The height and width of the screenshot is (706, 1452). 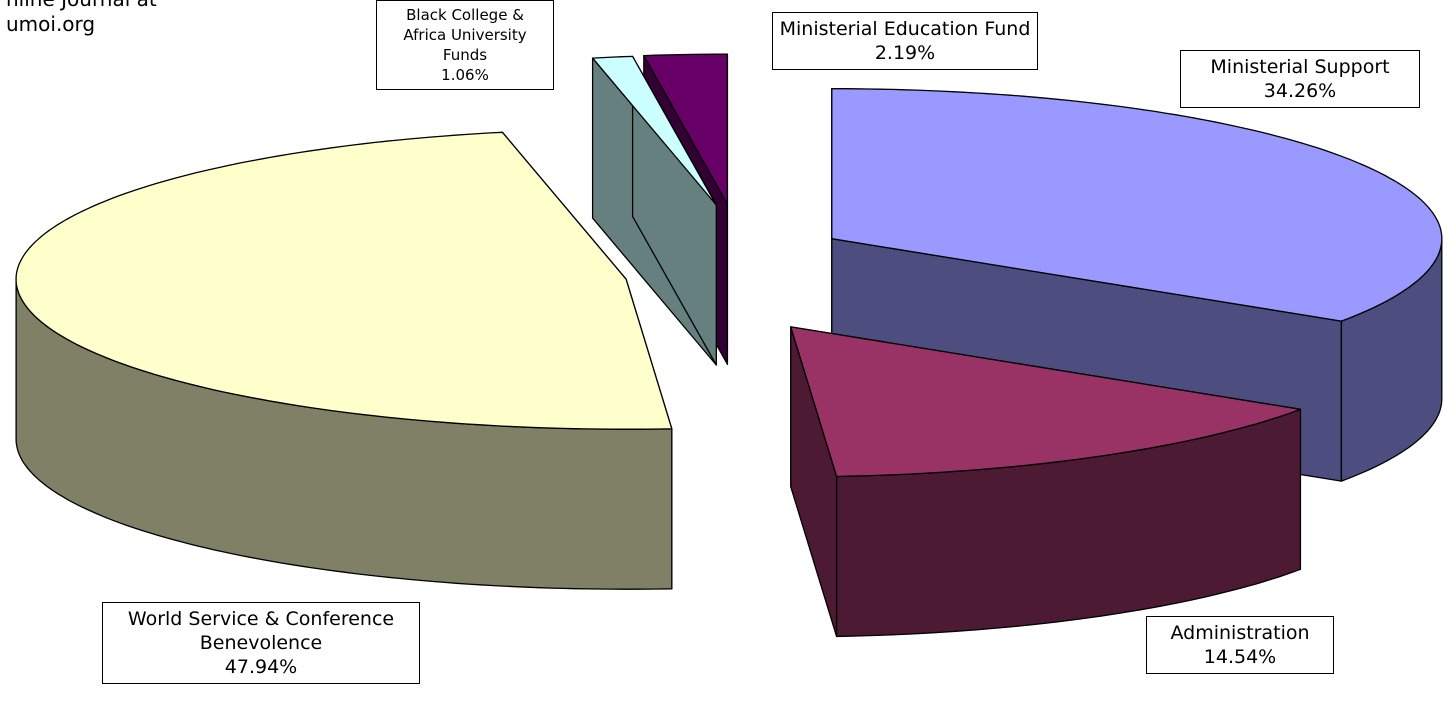 What do you see at coordinates (465, 35) in the screenshot?
I see `label-name: Black College & Africa University Funds` at bounding box center [465, 35].